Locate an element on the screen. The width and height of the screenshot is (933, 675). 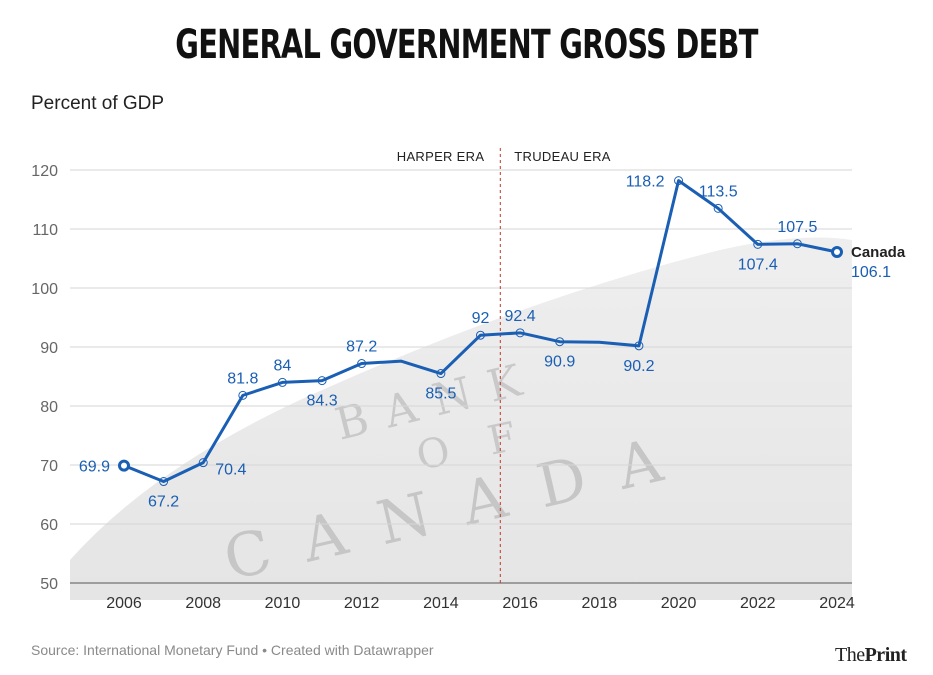
series-name-label: Canada is located at coordinates (878, 252).